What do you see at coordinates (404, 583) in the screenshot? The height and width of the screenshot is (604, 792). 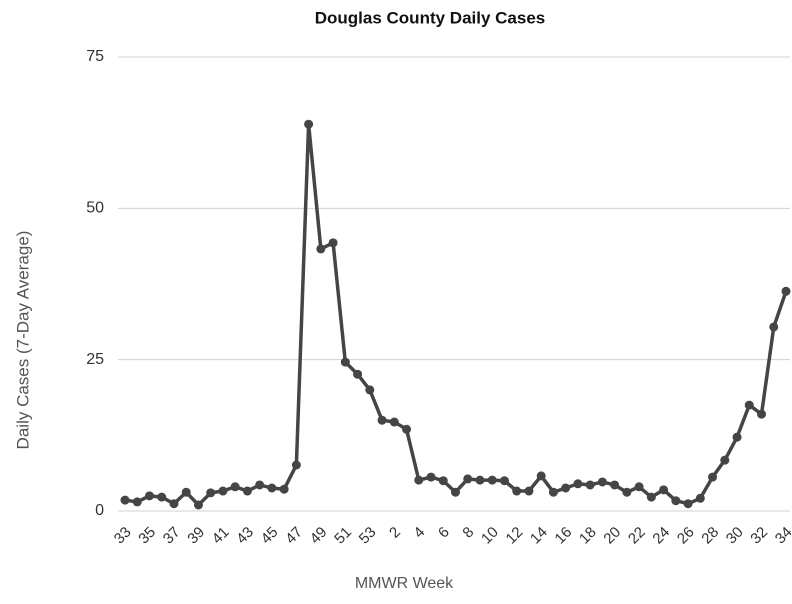 I see `x-axis-label: MMWR Week` at bounding box center [404, 583].